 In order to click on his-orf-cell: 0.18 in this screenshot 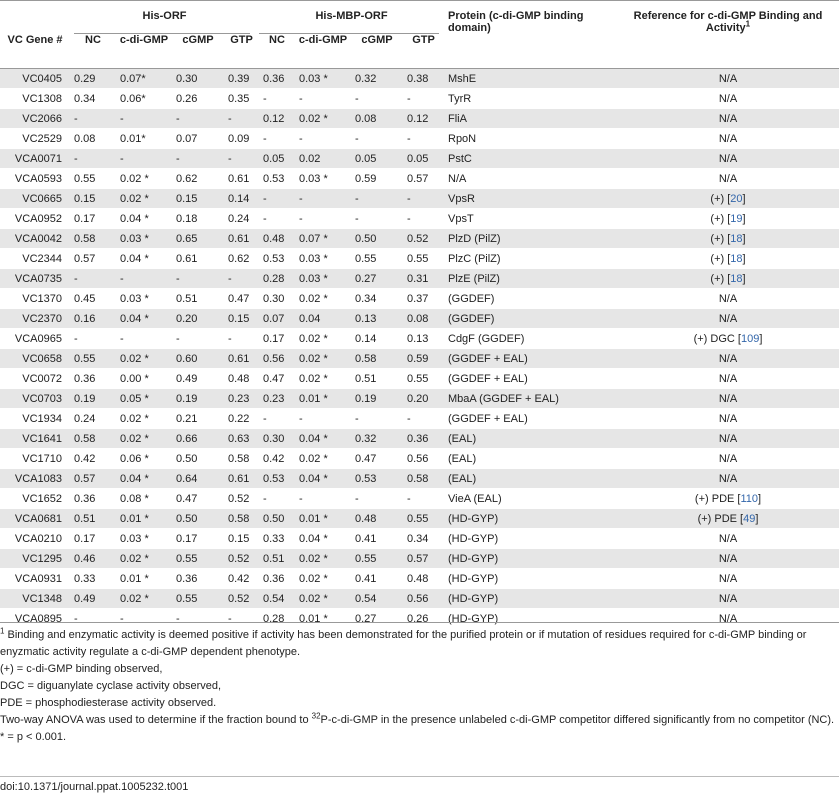, I will do `click(198, 218)`.